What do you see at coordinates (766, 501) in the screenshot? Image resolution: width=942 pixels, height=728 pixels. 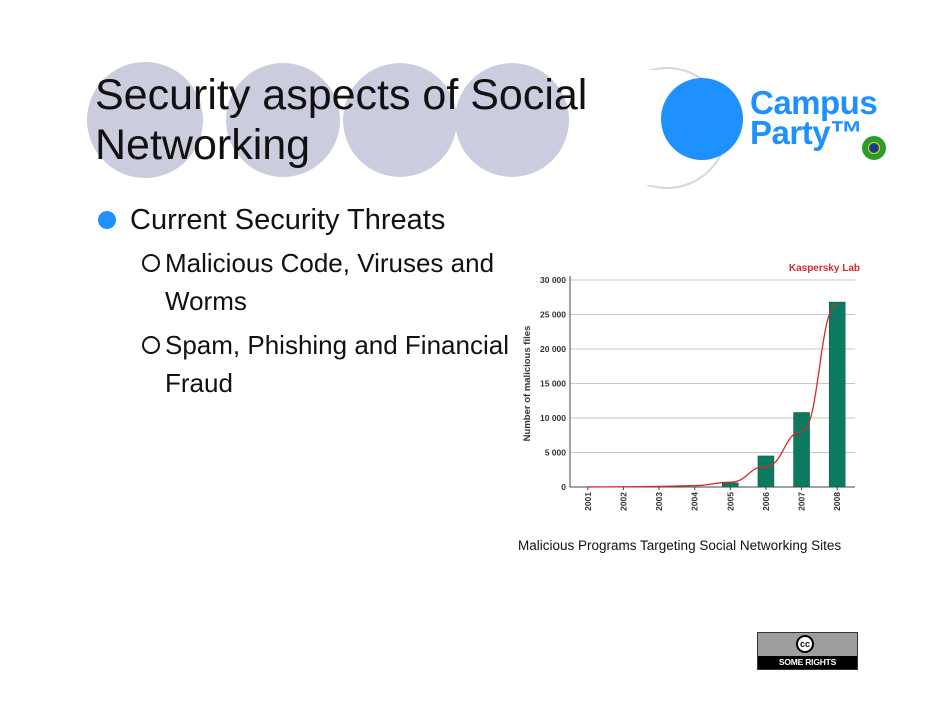 I see `x-tick-label: 2006` at bounding box center [766, 501].